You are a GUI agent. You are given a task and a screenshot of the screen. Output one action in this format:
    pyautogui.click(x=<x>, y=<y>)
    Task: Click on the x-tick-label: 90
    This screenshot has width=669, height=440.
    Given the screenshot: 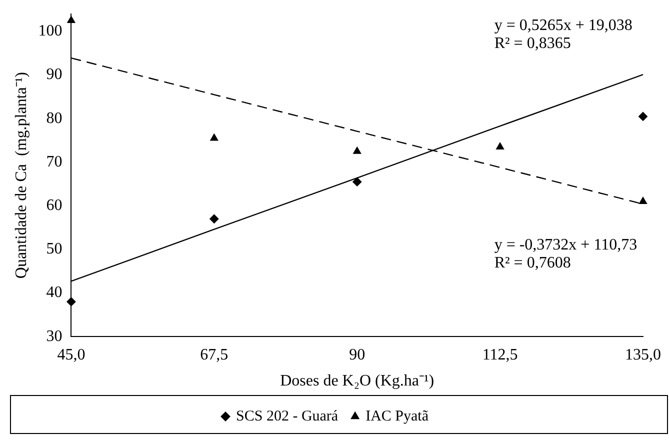 What is the action you would take?
    pyautogui.click(x=357, y=355)
    